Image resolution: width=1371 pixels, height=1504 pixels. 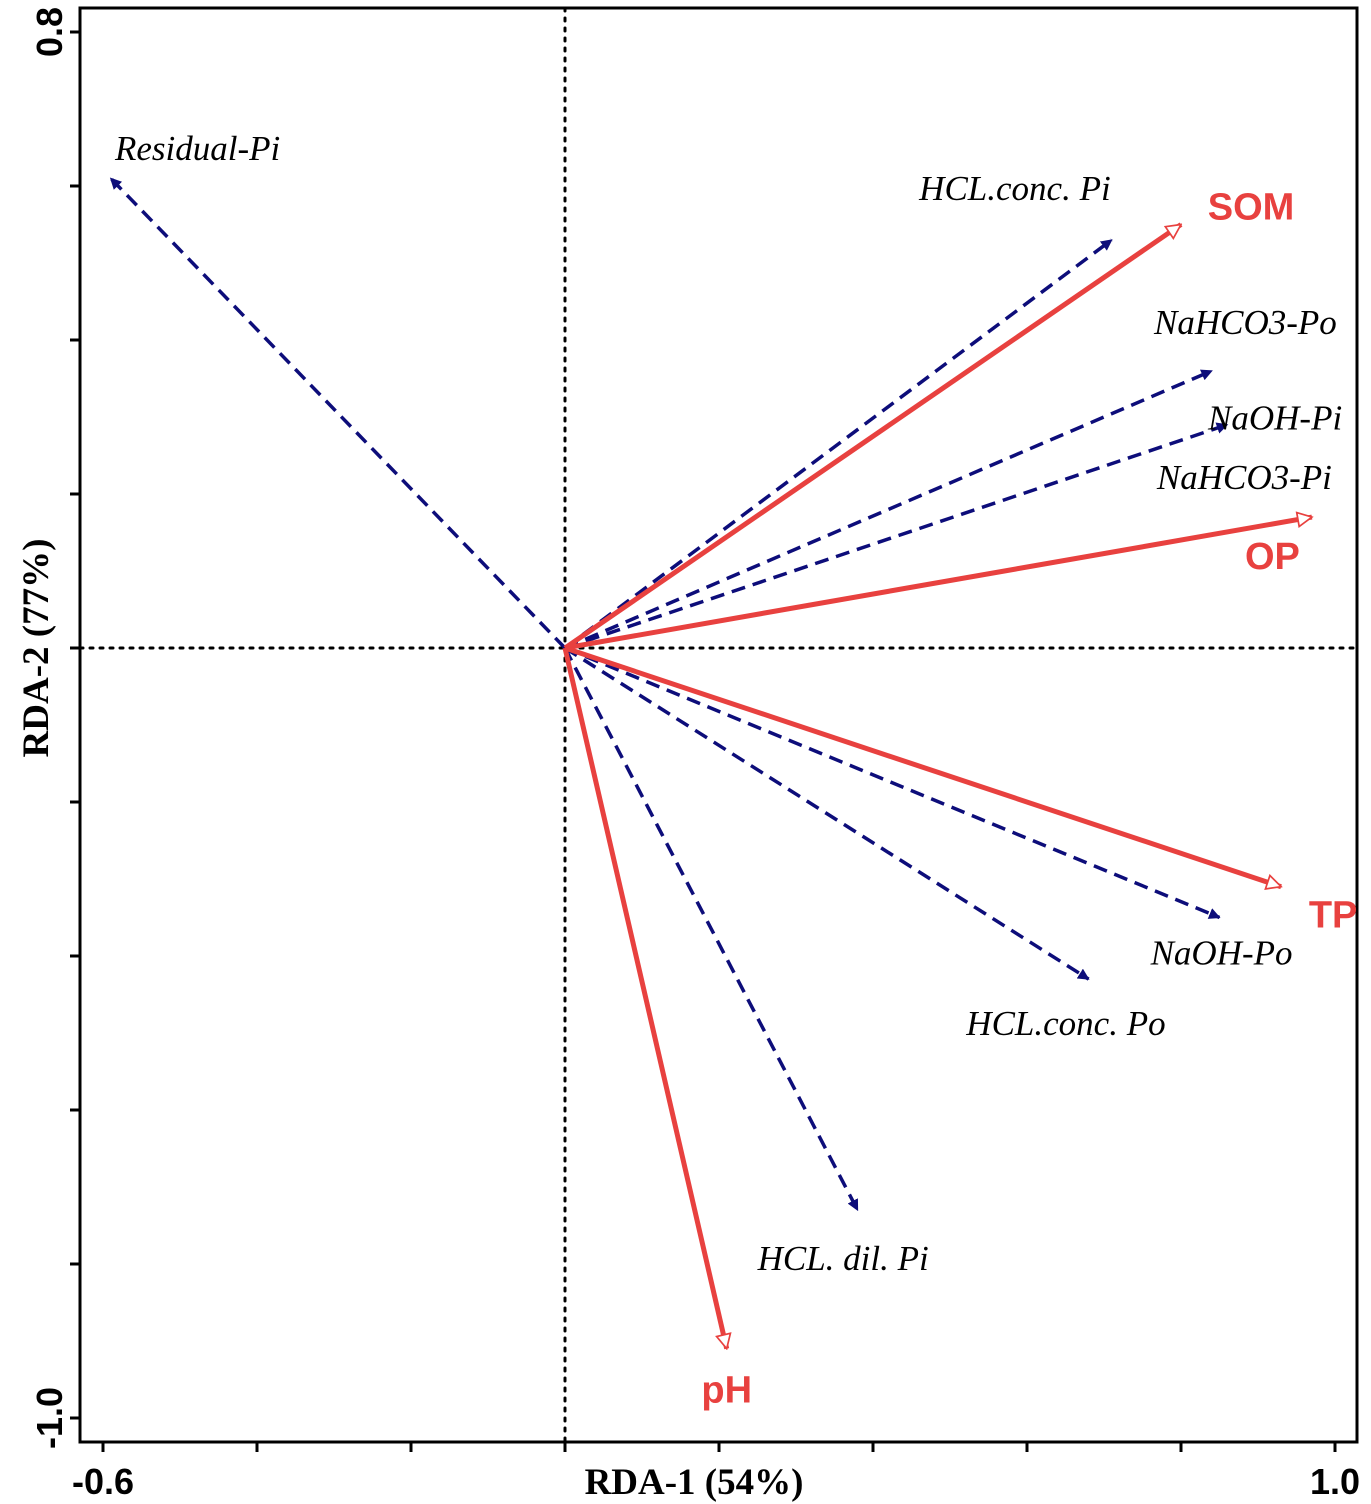 I want to click on y-axis-title: RDA-2 (77%), so click(x=36, y=648).